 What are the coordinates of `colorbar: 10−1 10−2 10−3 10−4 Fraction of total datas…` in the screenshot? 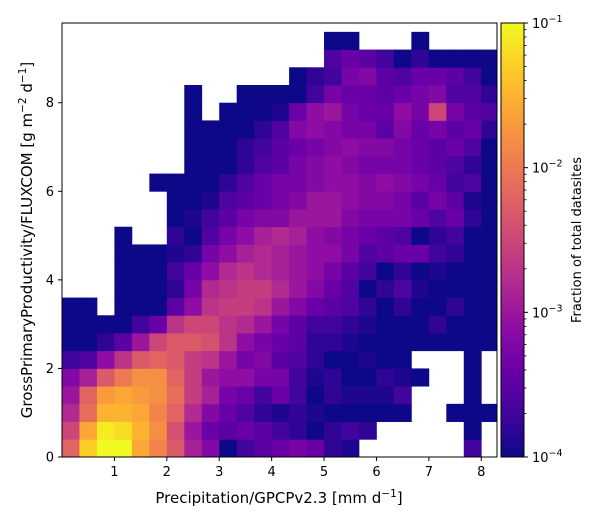 It's located at (542, 240).